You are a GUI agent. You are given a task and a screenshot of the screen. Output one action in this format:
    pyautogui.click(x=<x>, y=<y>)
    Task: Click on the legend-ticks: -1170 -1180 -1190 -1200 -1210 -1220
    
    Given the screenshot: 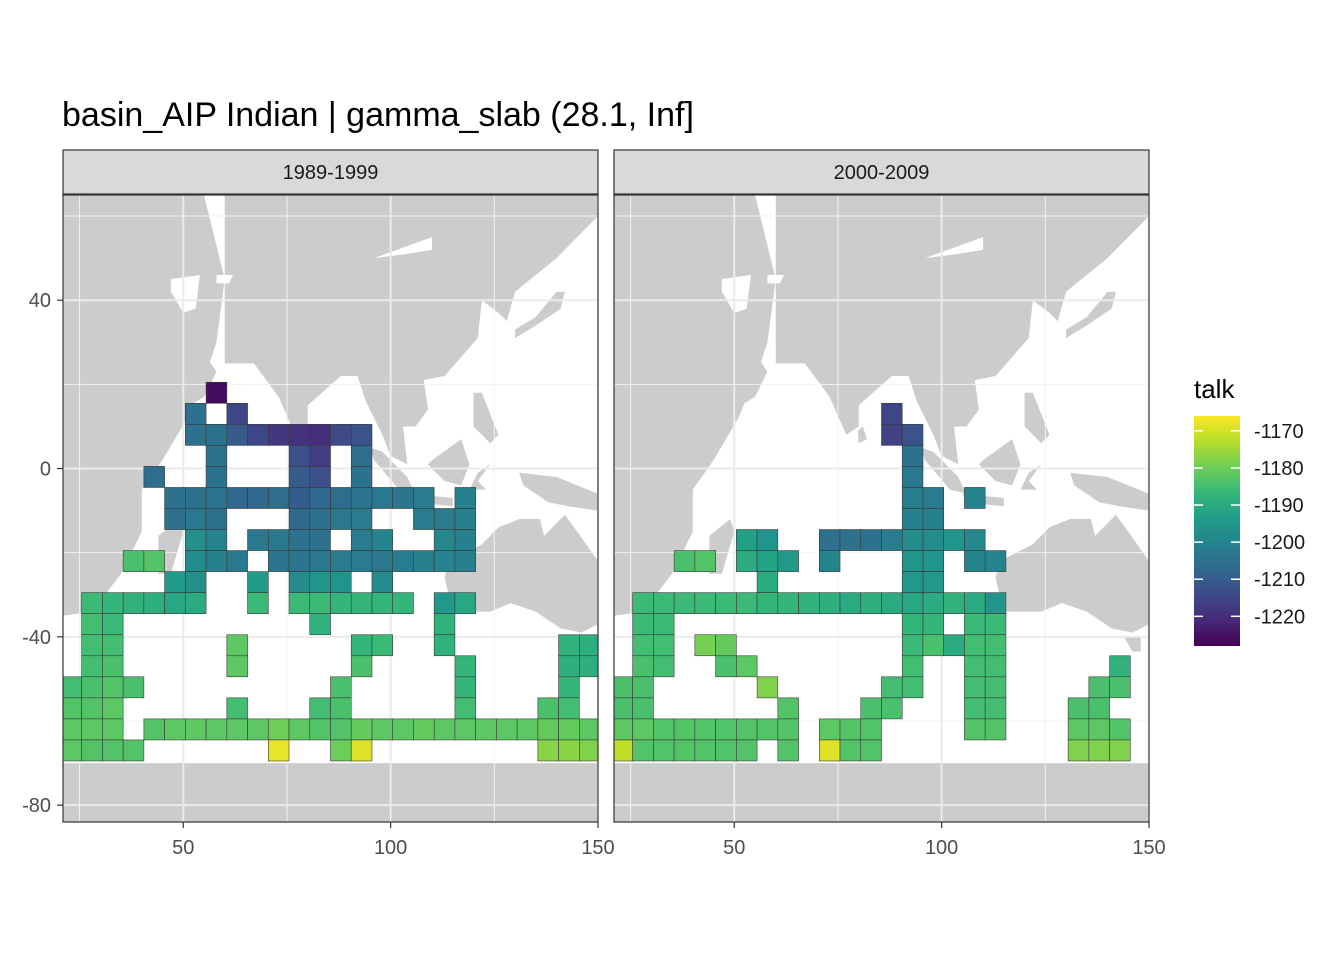 What is the action you would take?
    pyautogui.click(x=1249, y=524)
    